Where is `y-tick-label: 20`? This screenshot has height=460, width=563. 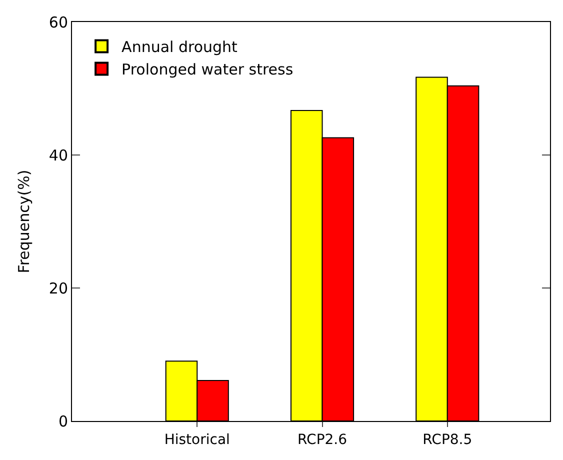 y-tick-label: 20 is located at coordinates (58, 288).